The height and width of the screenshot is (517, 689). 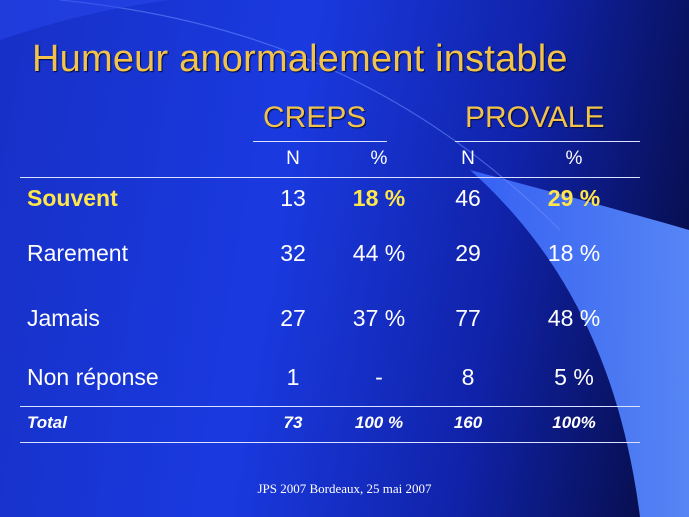 I want to click on total-provale-n: 160, so click(x=468, y=422).